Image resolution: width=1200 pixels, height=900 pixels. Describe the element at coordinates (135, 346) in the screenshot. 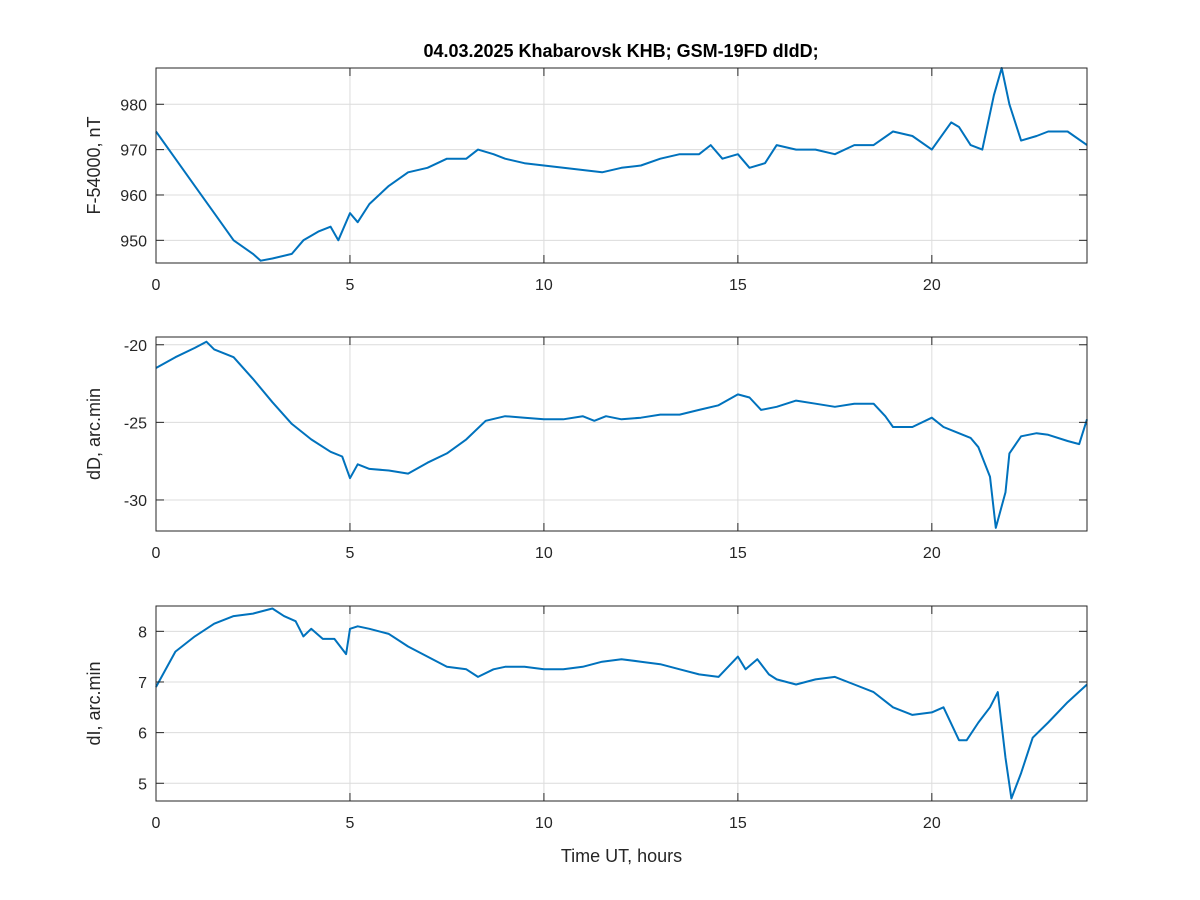

I see `y-tick-label: -20` at that location.